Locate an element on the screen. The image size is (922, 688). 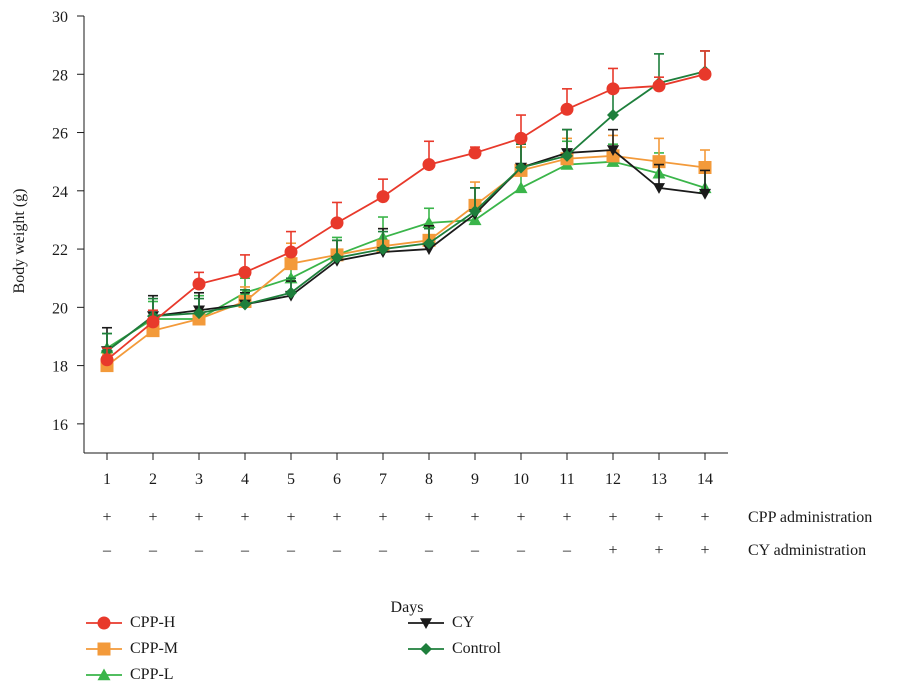
legend-label: Control is located at coordinates (476, 648).